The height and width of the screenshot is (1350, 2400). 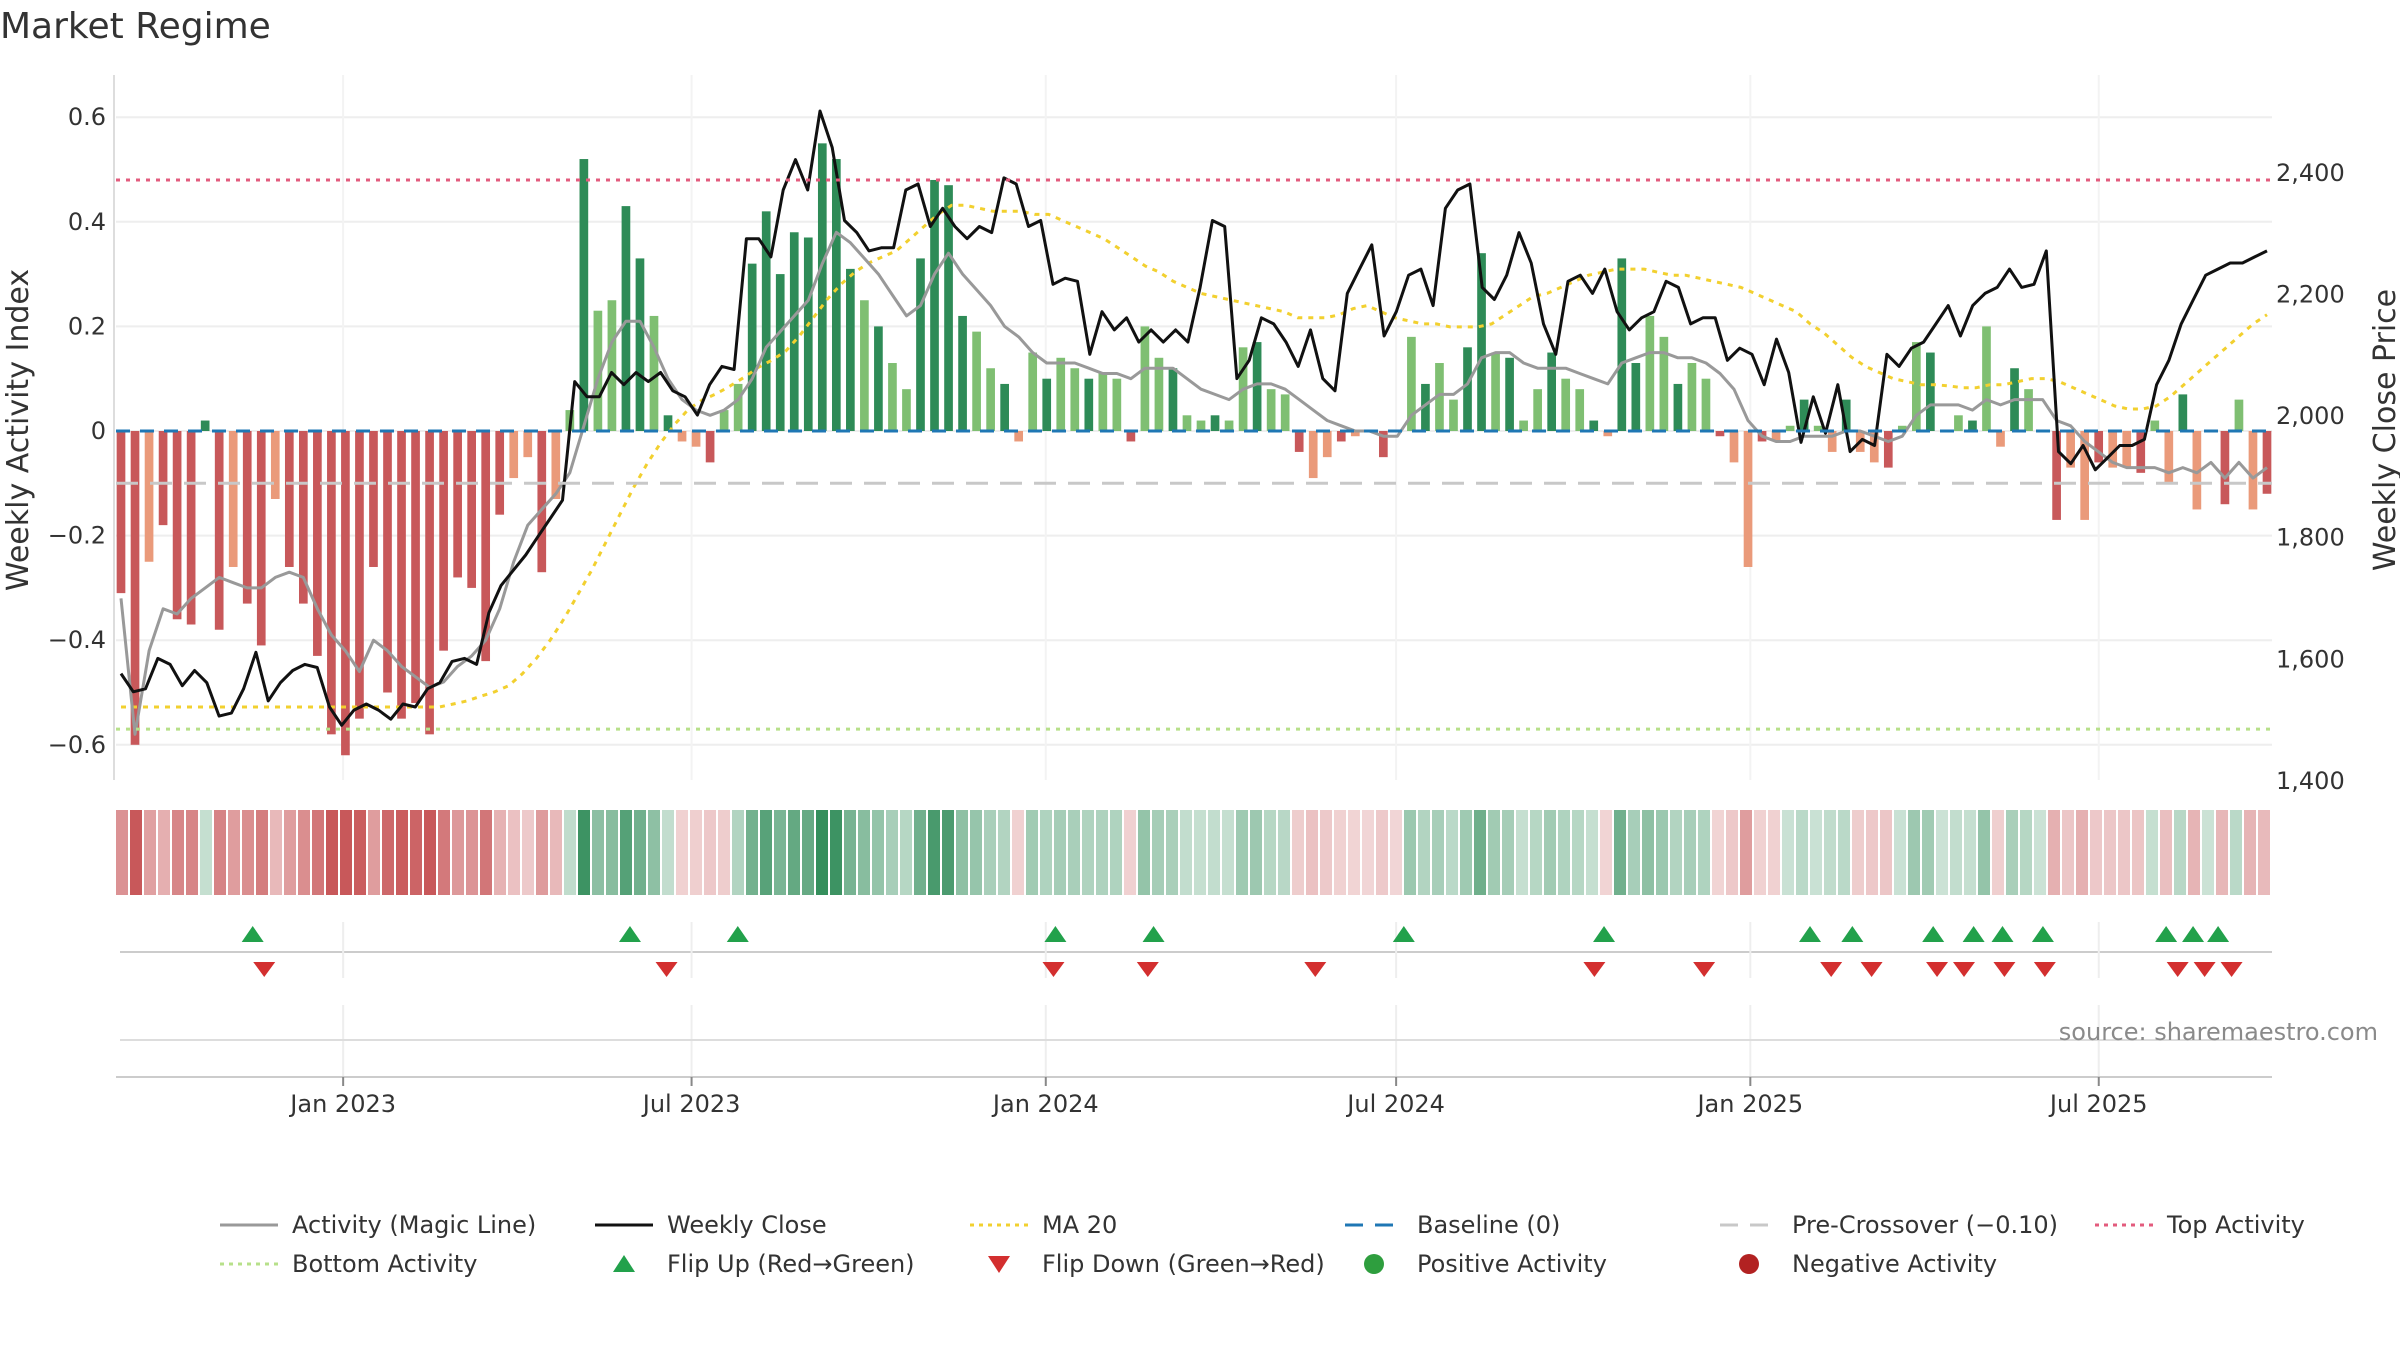 I want to click on y-axis-left: 0.6 0.4 0.2 0 −0.2 −0.4 −0.6, so click(x=77, y=431).